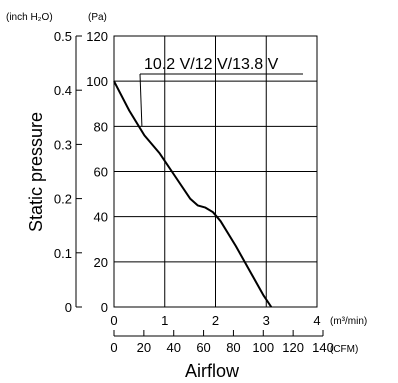  I want to click on y-unit-primary: (Pa), so click(97, 17).